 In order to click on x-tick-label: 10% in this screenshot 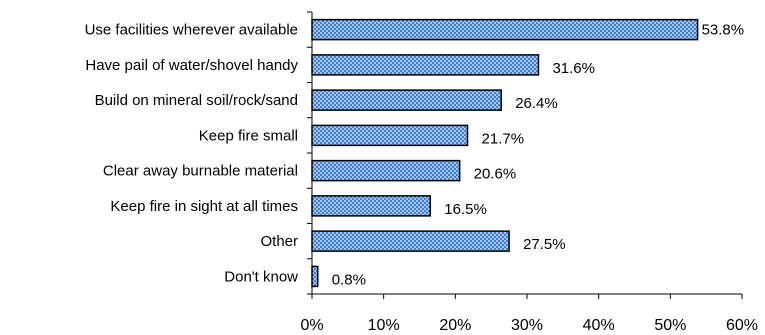, I will do `click(384, 325)`.